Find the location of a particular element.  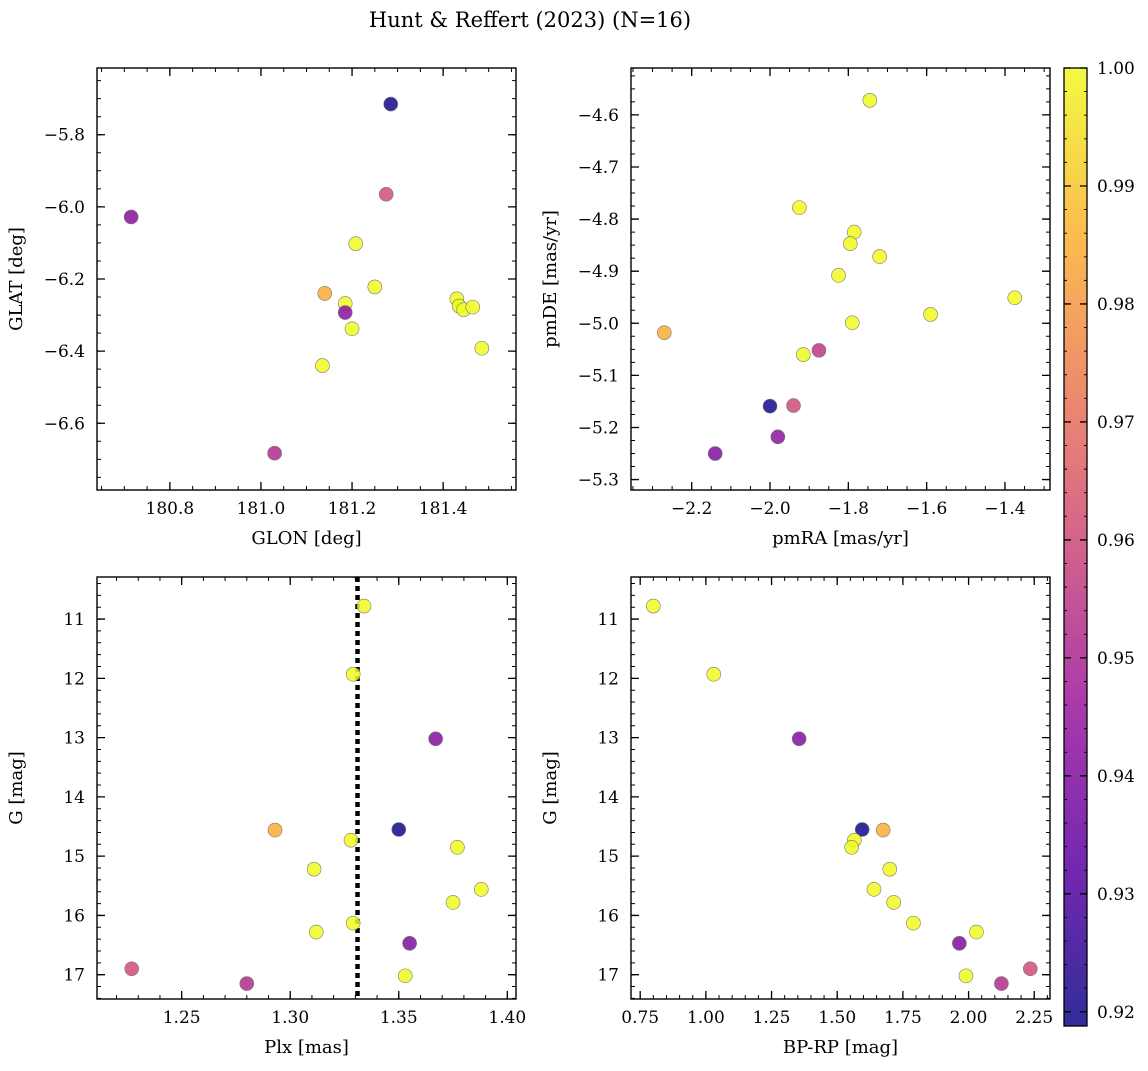

cmd-g-mag-axis-label: G [mag] is located at coordinates (550, 787).